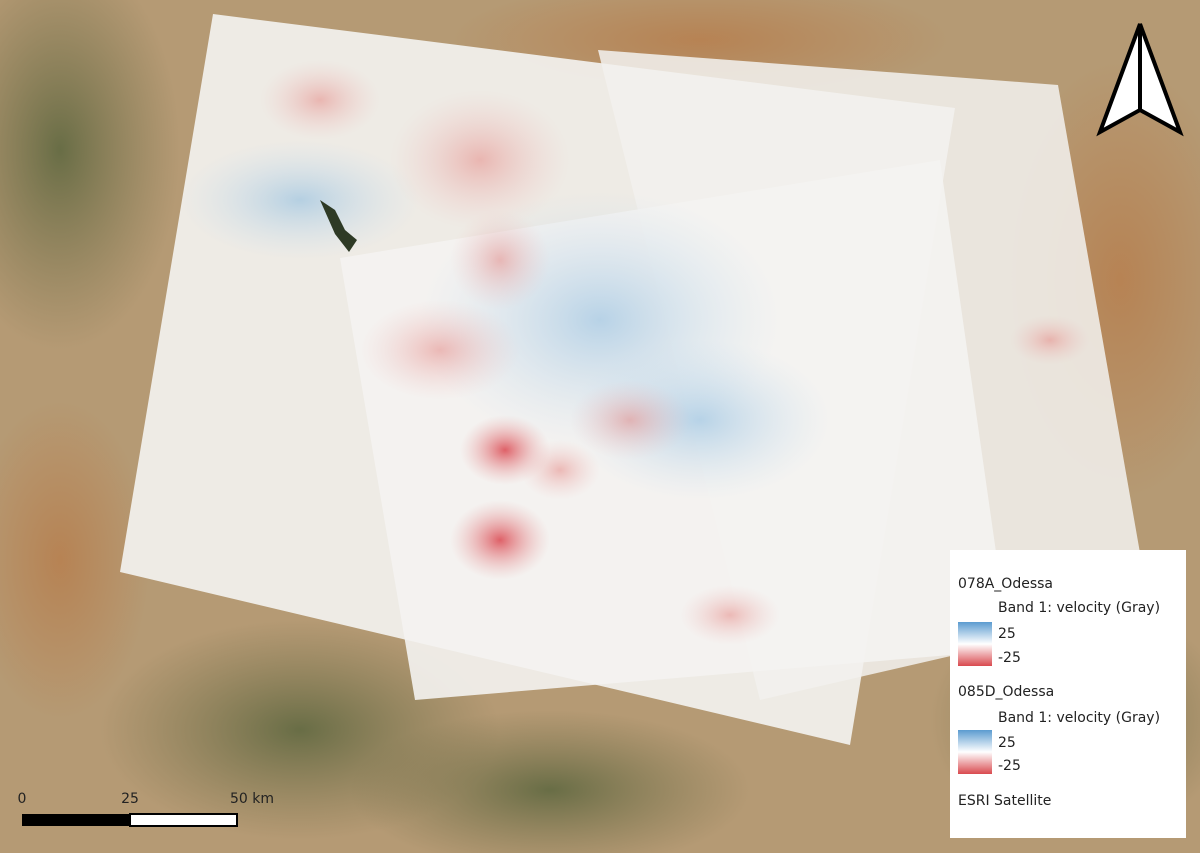 The width and height of the screenshot is (1200, 853). I want to click on scale-bar: 0 25 50 km, so click(146, 809).